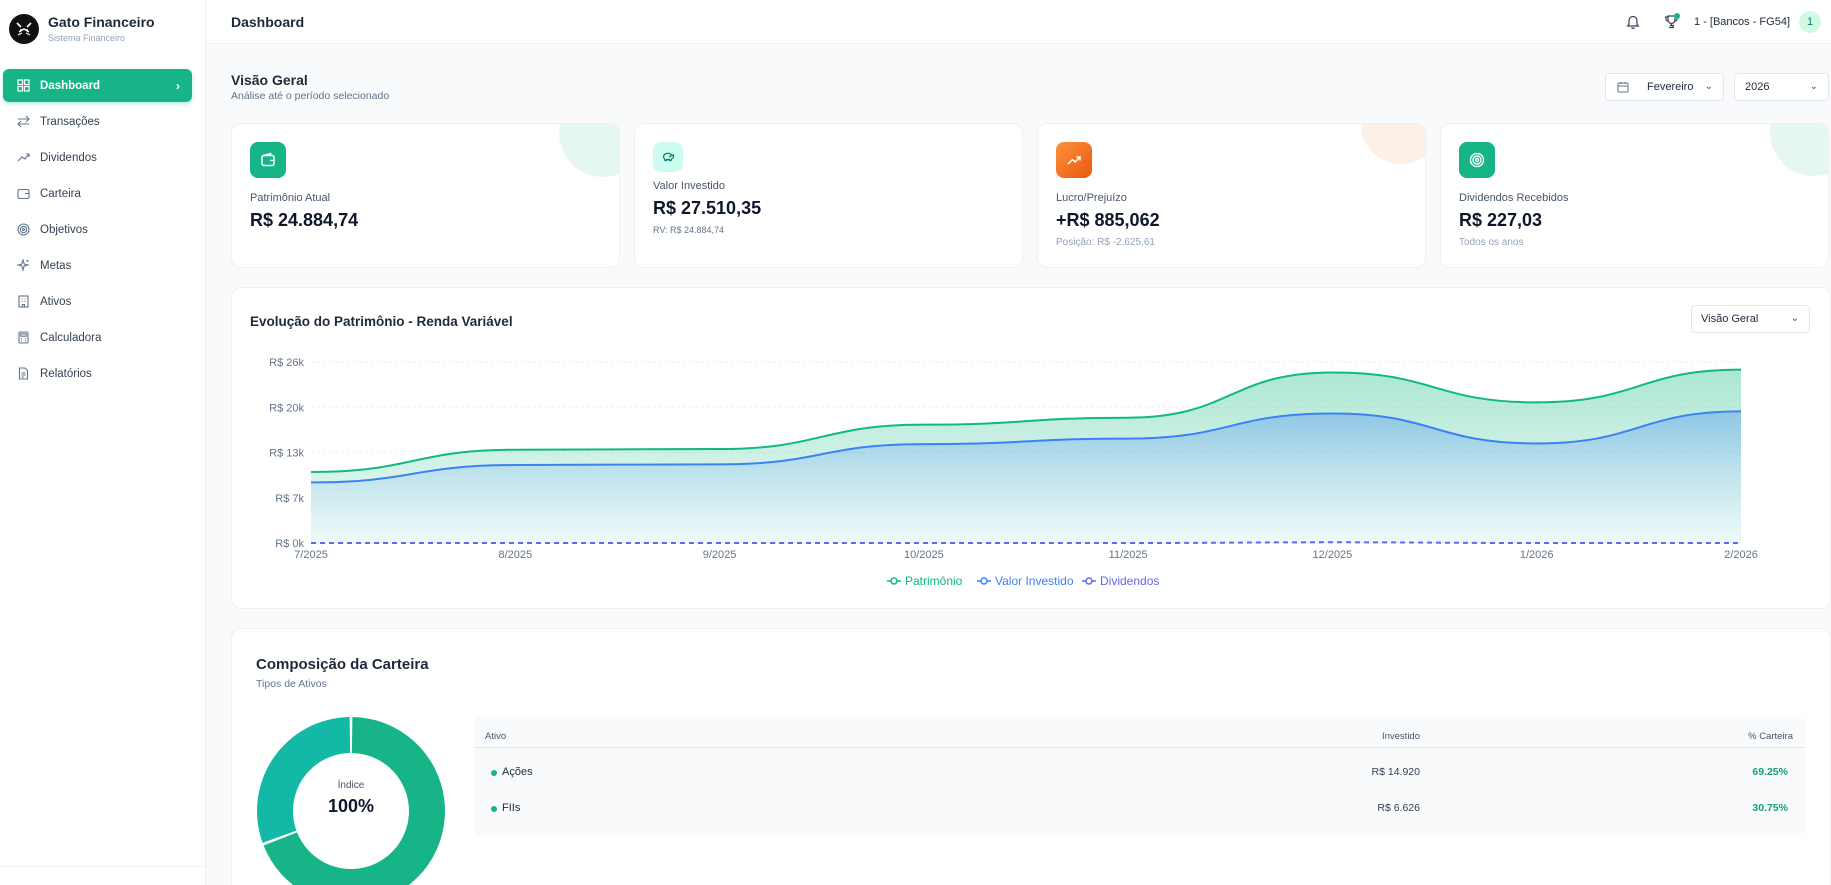 Image resolution: width=1831 pixels, height=885 pixels. I want to click on card-value: R$ 24.884,74, so click(304, 220).